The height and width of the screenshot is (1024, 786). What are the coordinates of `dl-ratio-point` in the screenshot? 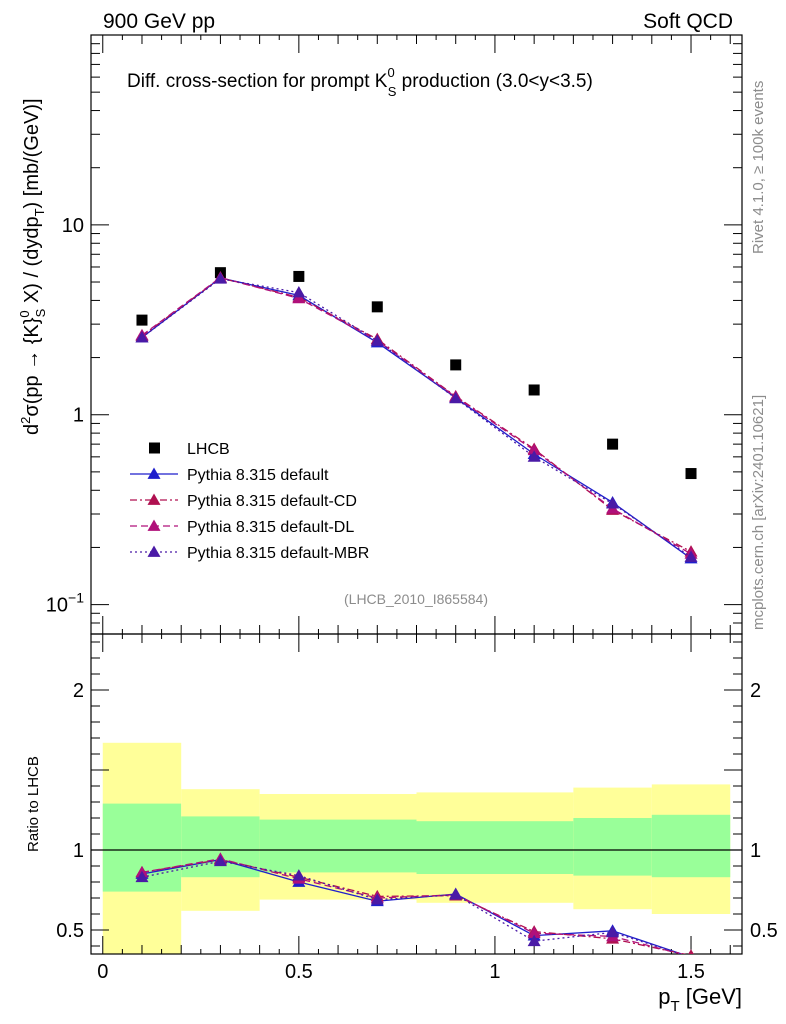 It's located at (534, 932).